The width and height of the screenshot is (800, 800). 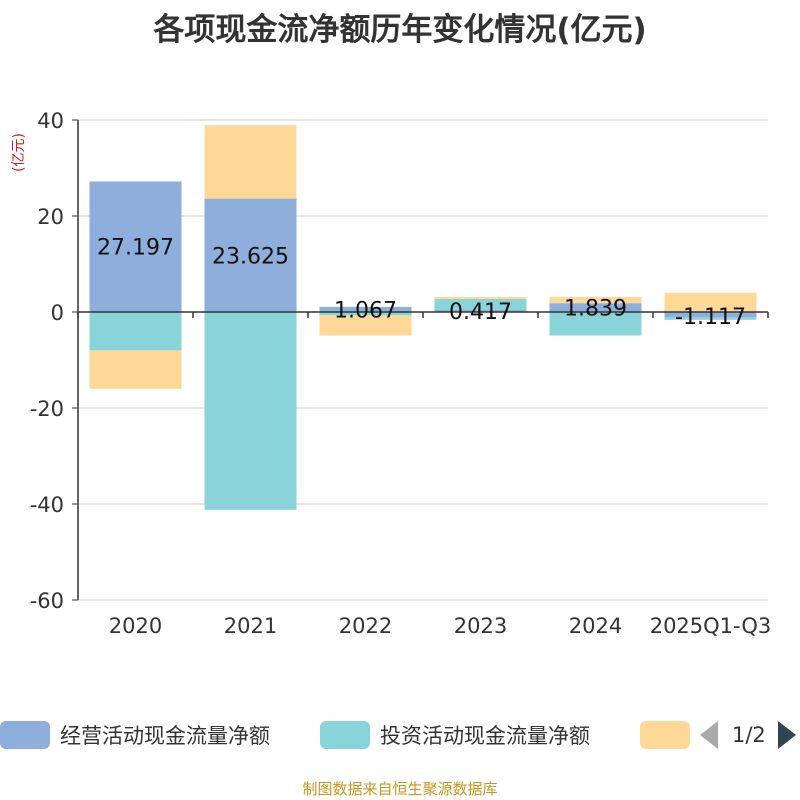 What do you see at coordinates (480, 626) in the screenshot?
I see `x-tick-label: 2023` at bounding box center [480, 626].